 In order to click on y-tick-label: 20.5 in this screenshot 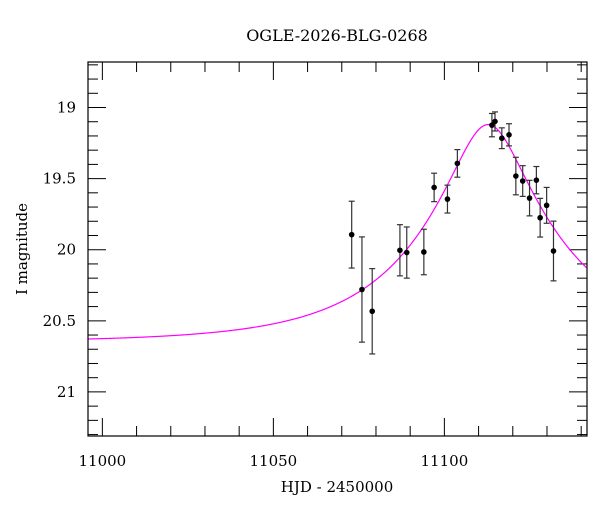, I will do `click(59, 321)`.